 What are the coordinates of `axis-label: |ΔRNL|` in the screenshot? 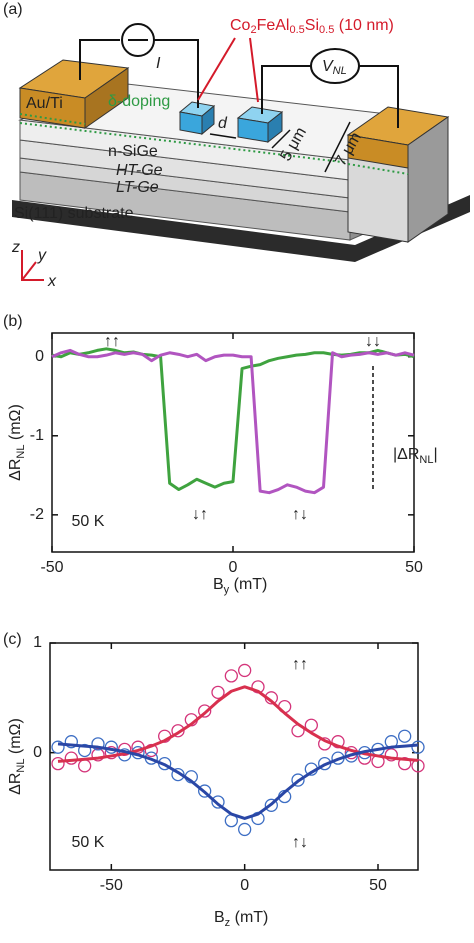 It's located at (415, 456).